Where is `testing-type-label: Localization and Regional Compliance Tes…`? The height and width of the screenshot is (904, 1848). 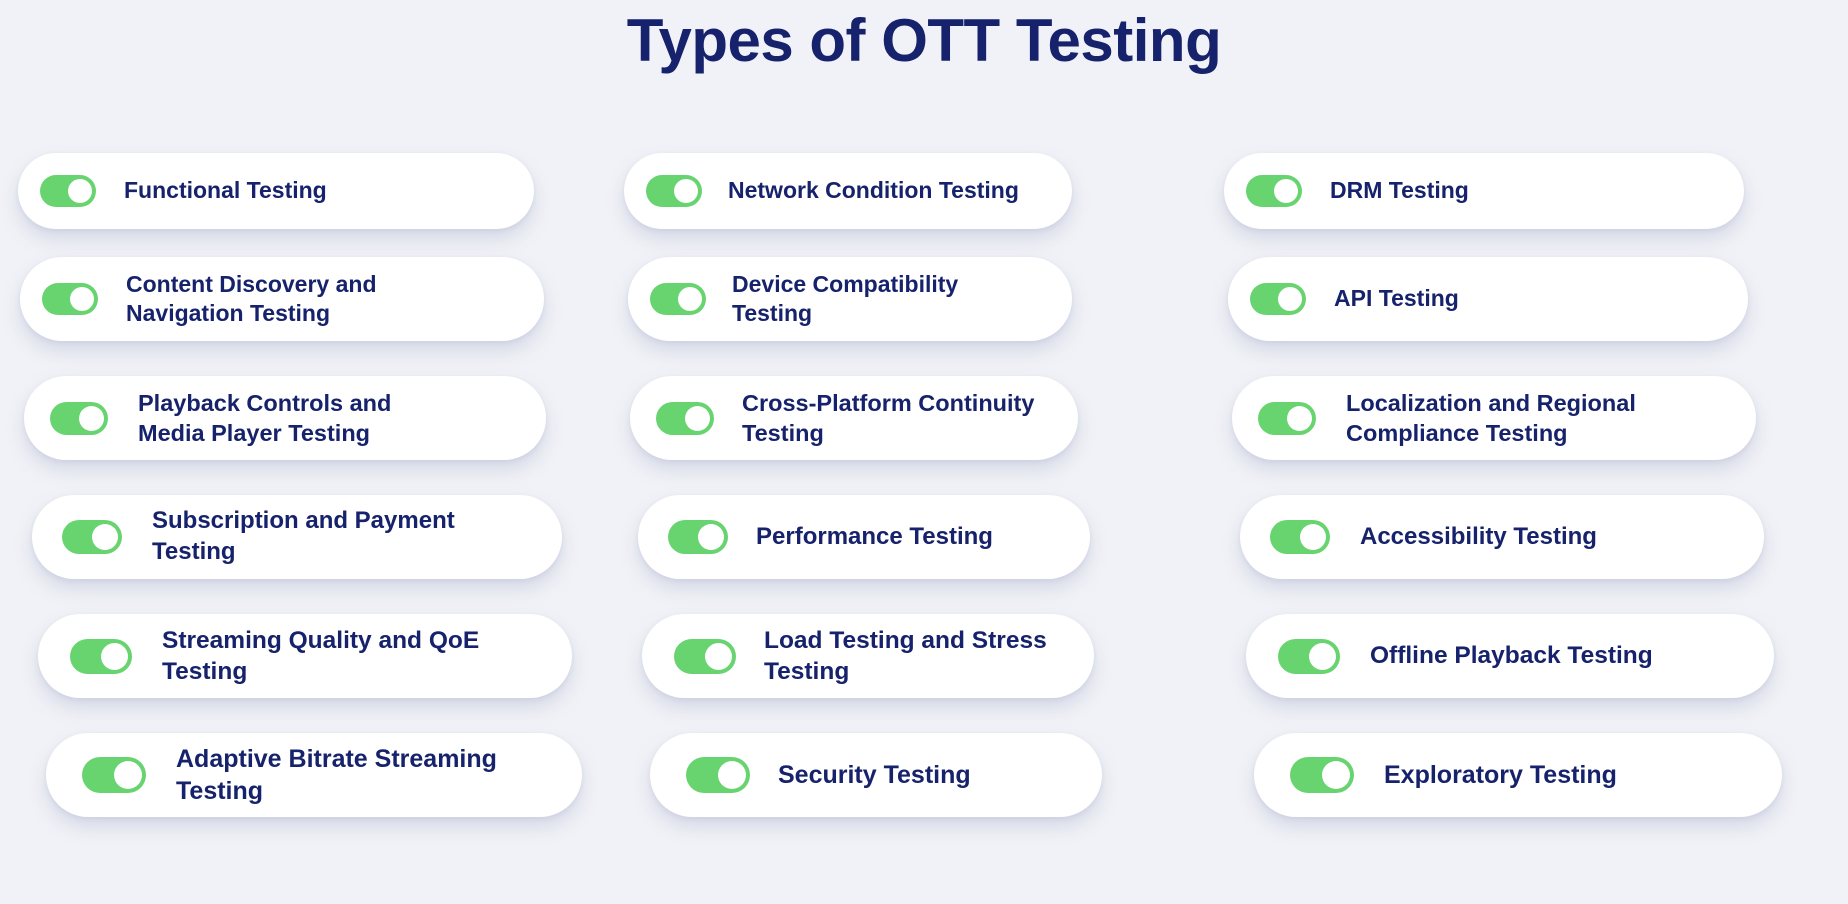 testing-type-label: Localization and Regional Compliance Tes… is located at coordinates (1491, 417).